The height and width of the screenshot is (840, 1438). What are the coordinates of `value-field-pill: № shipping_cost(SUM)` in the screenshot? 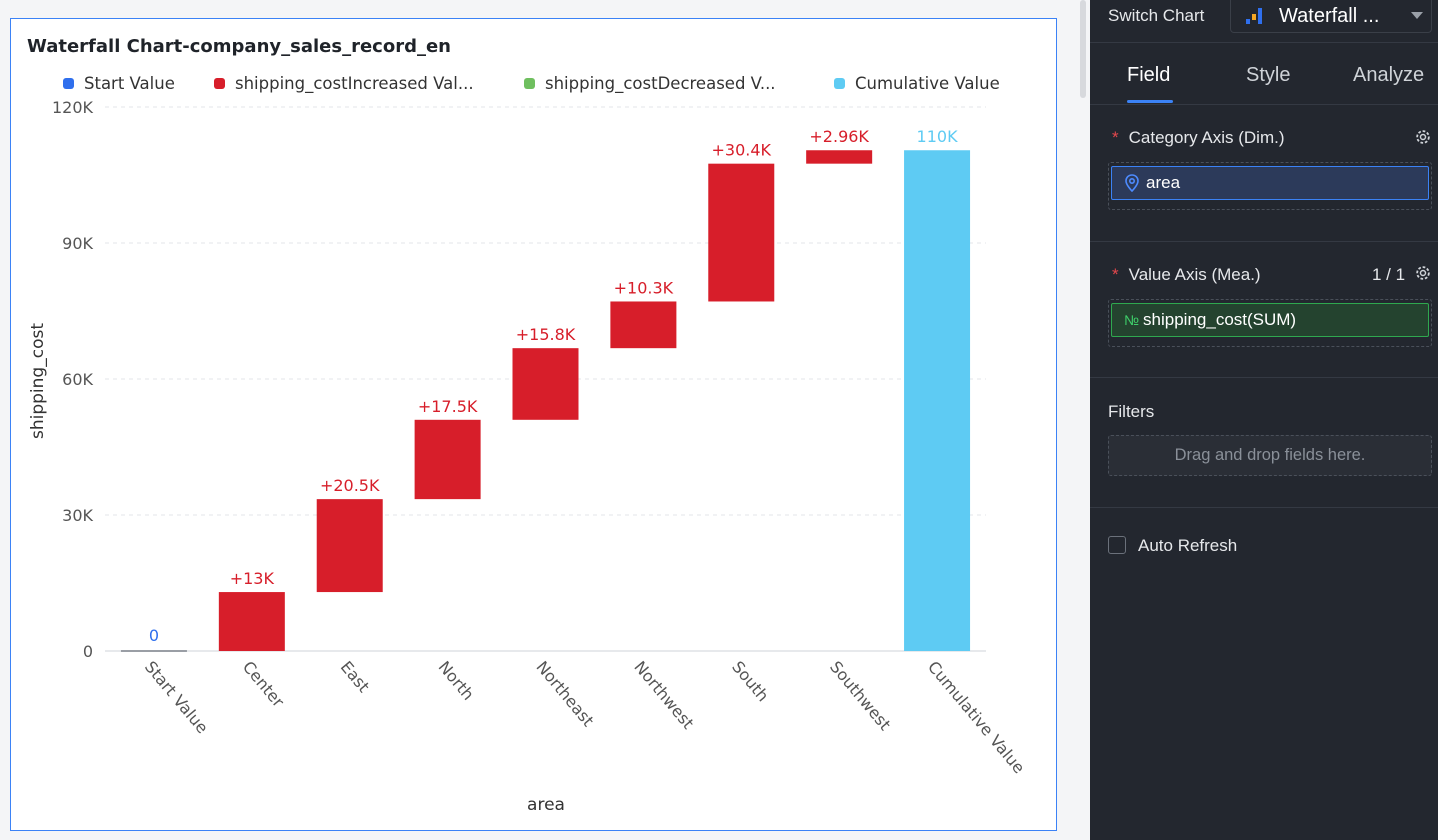 It's located at (1270, 320).